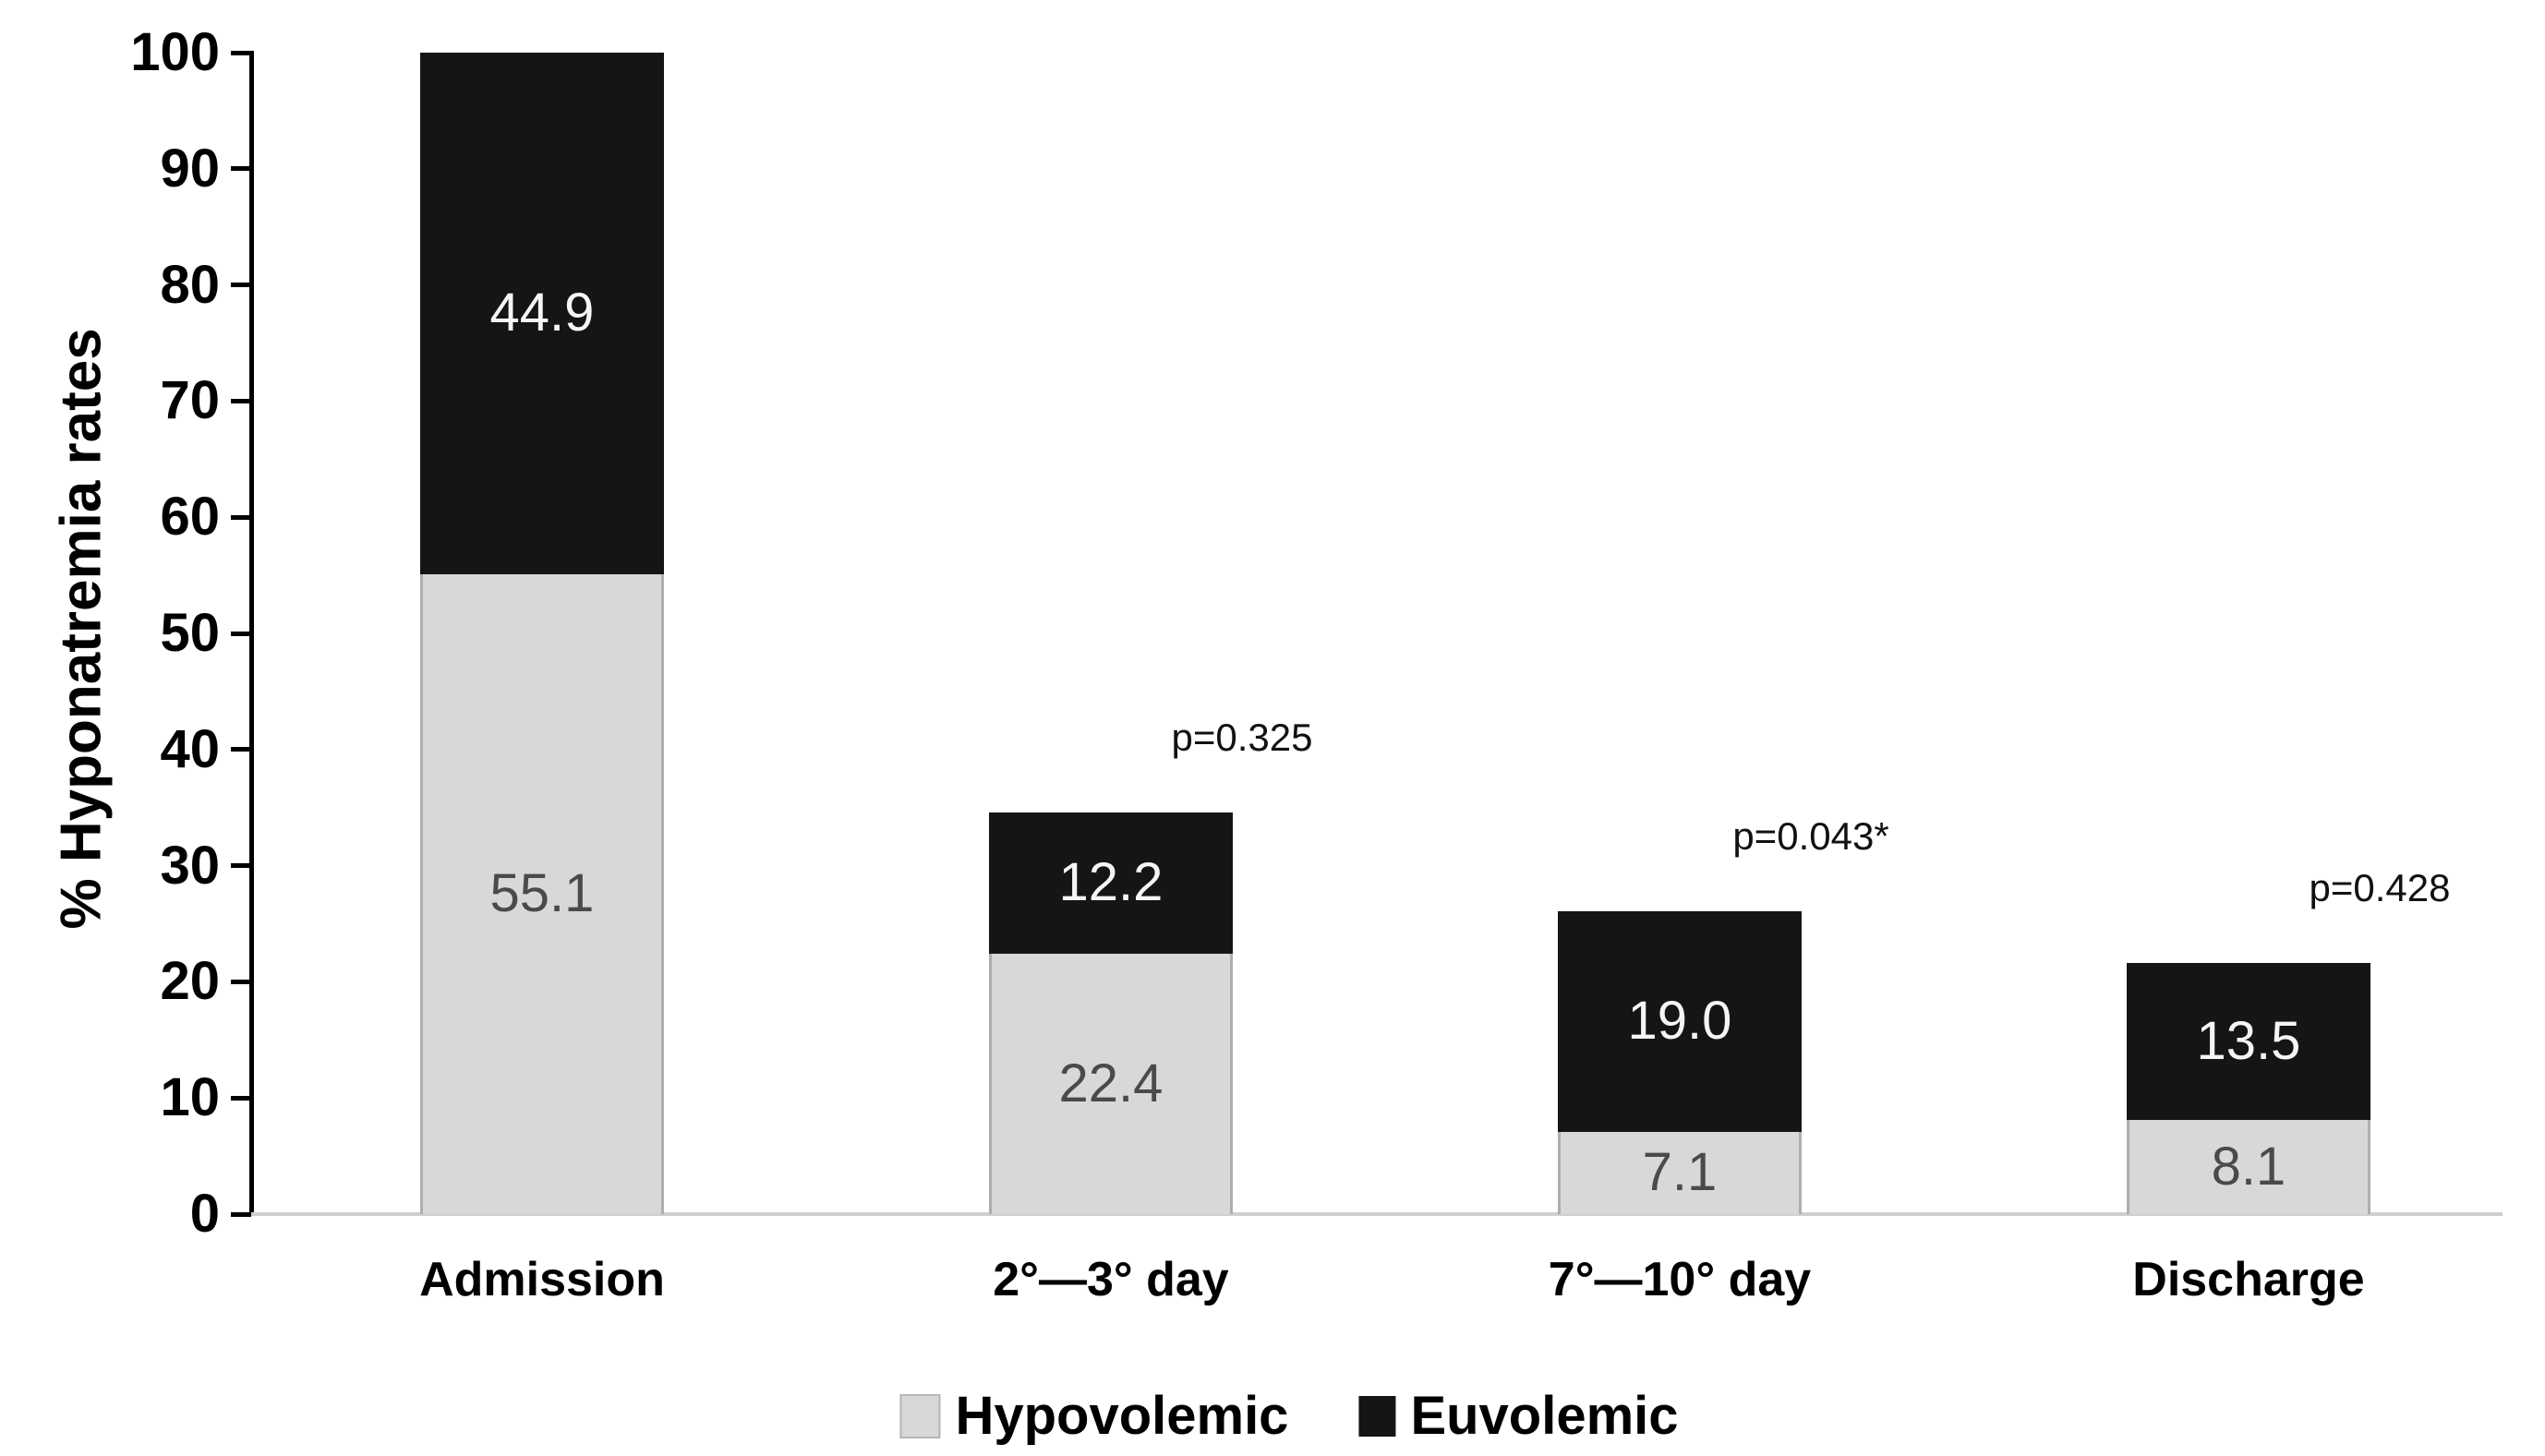 The image size is (2545, 1456). What do you see at coordinates (2248, 1279) in the screenshot?
I see `category-label-4: Discharge` at bounding box center [2248, 1279].